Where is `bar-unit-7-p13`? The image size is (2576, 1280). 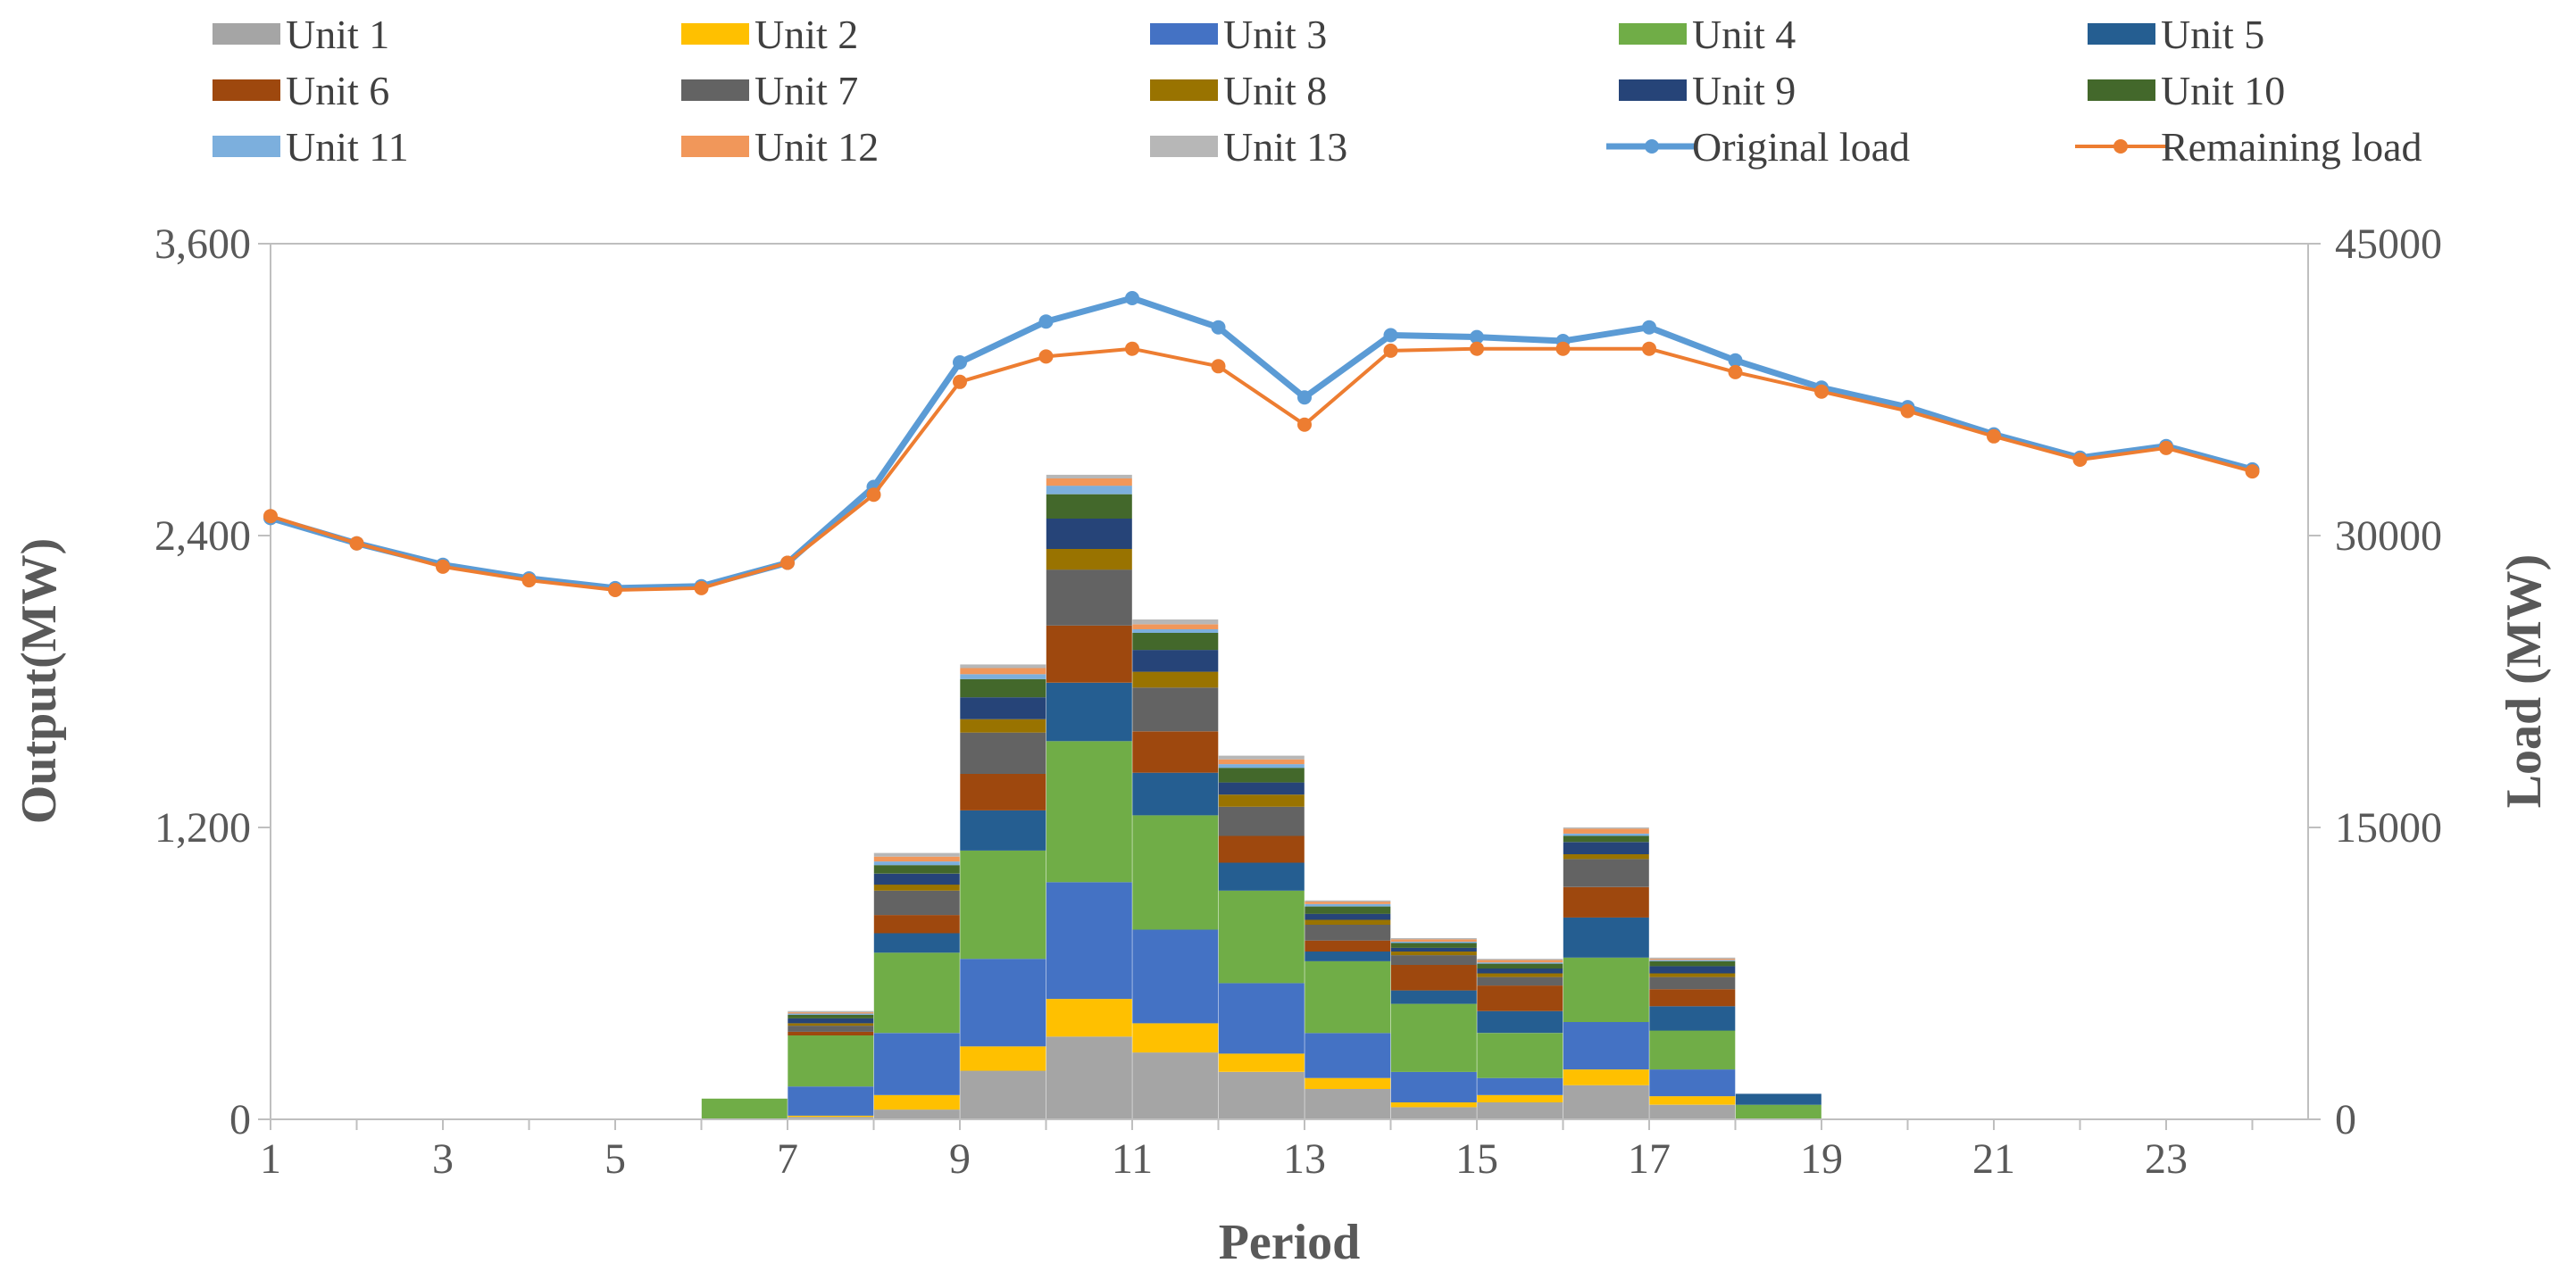 bar-unit-7-p13 is located at coordinates (1261, 821).